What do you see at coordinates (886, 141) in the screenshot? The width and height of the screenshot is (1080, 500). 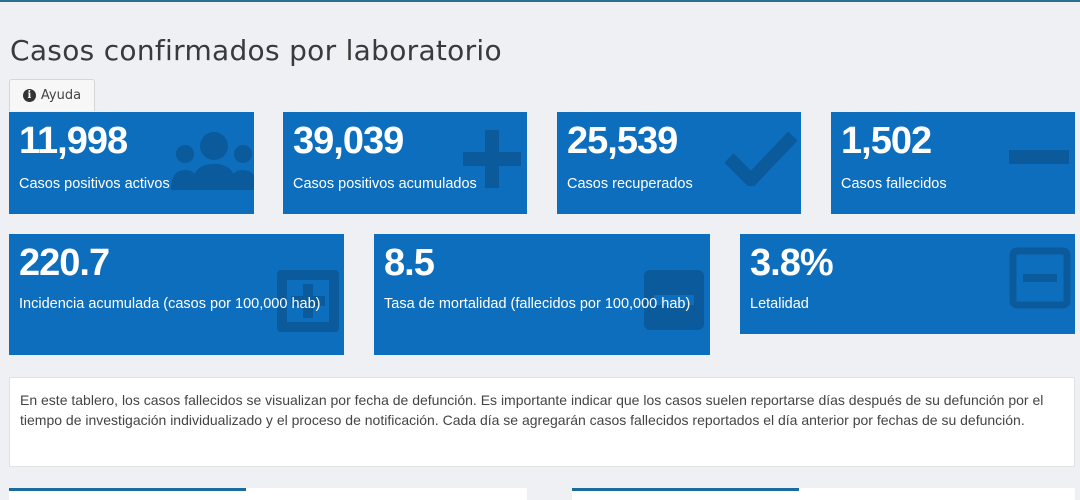 I see `card-value: 1,502` at bounding box center [886, 141].